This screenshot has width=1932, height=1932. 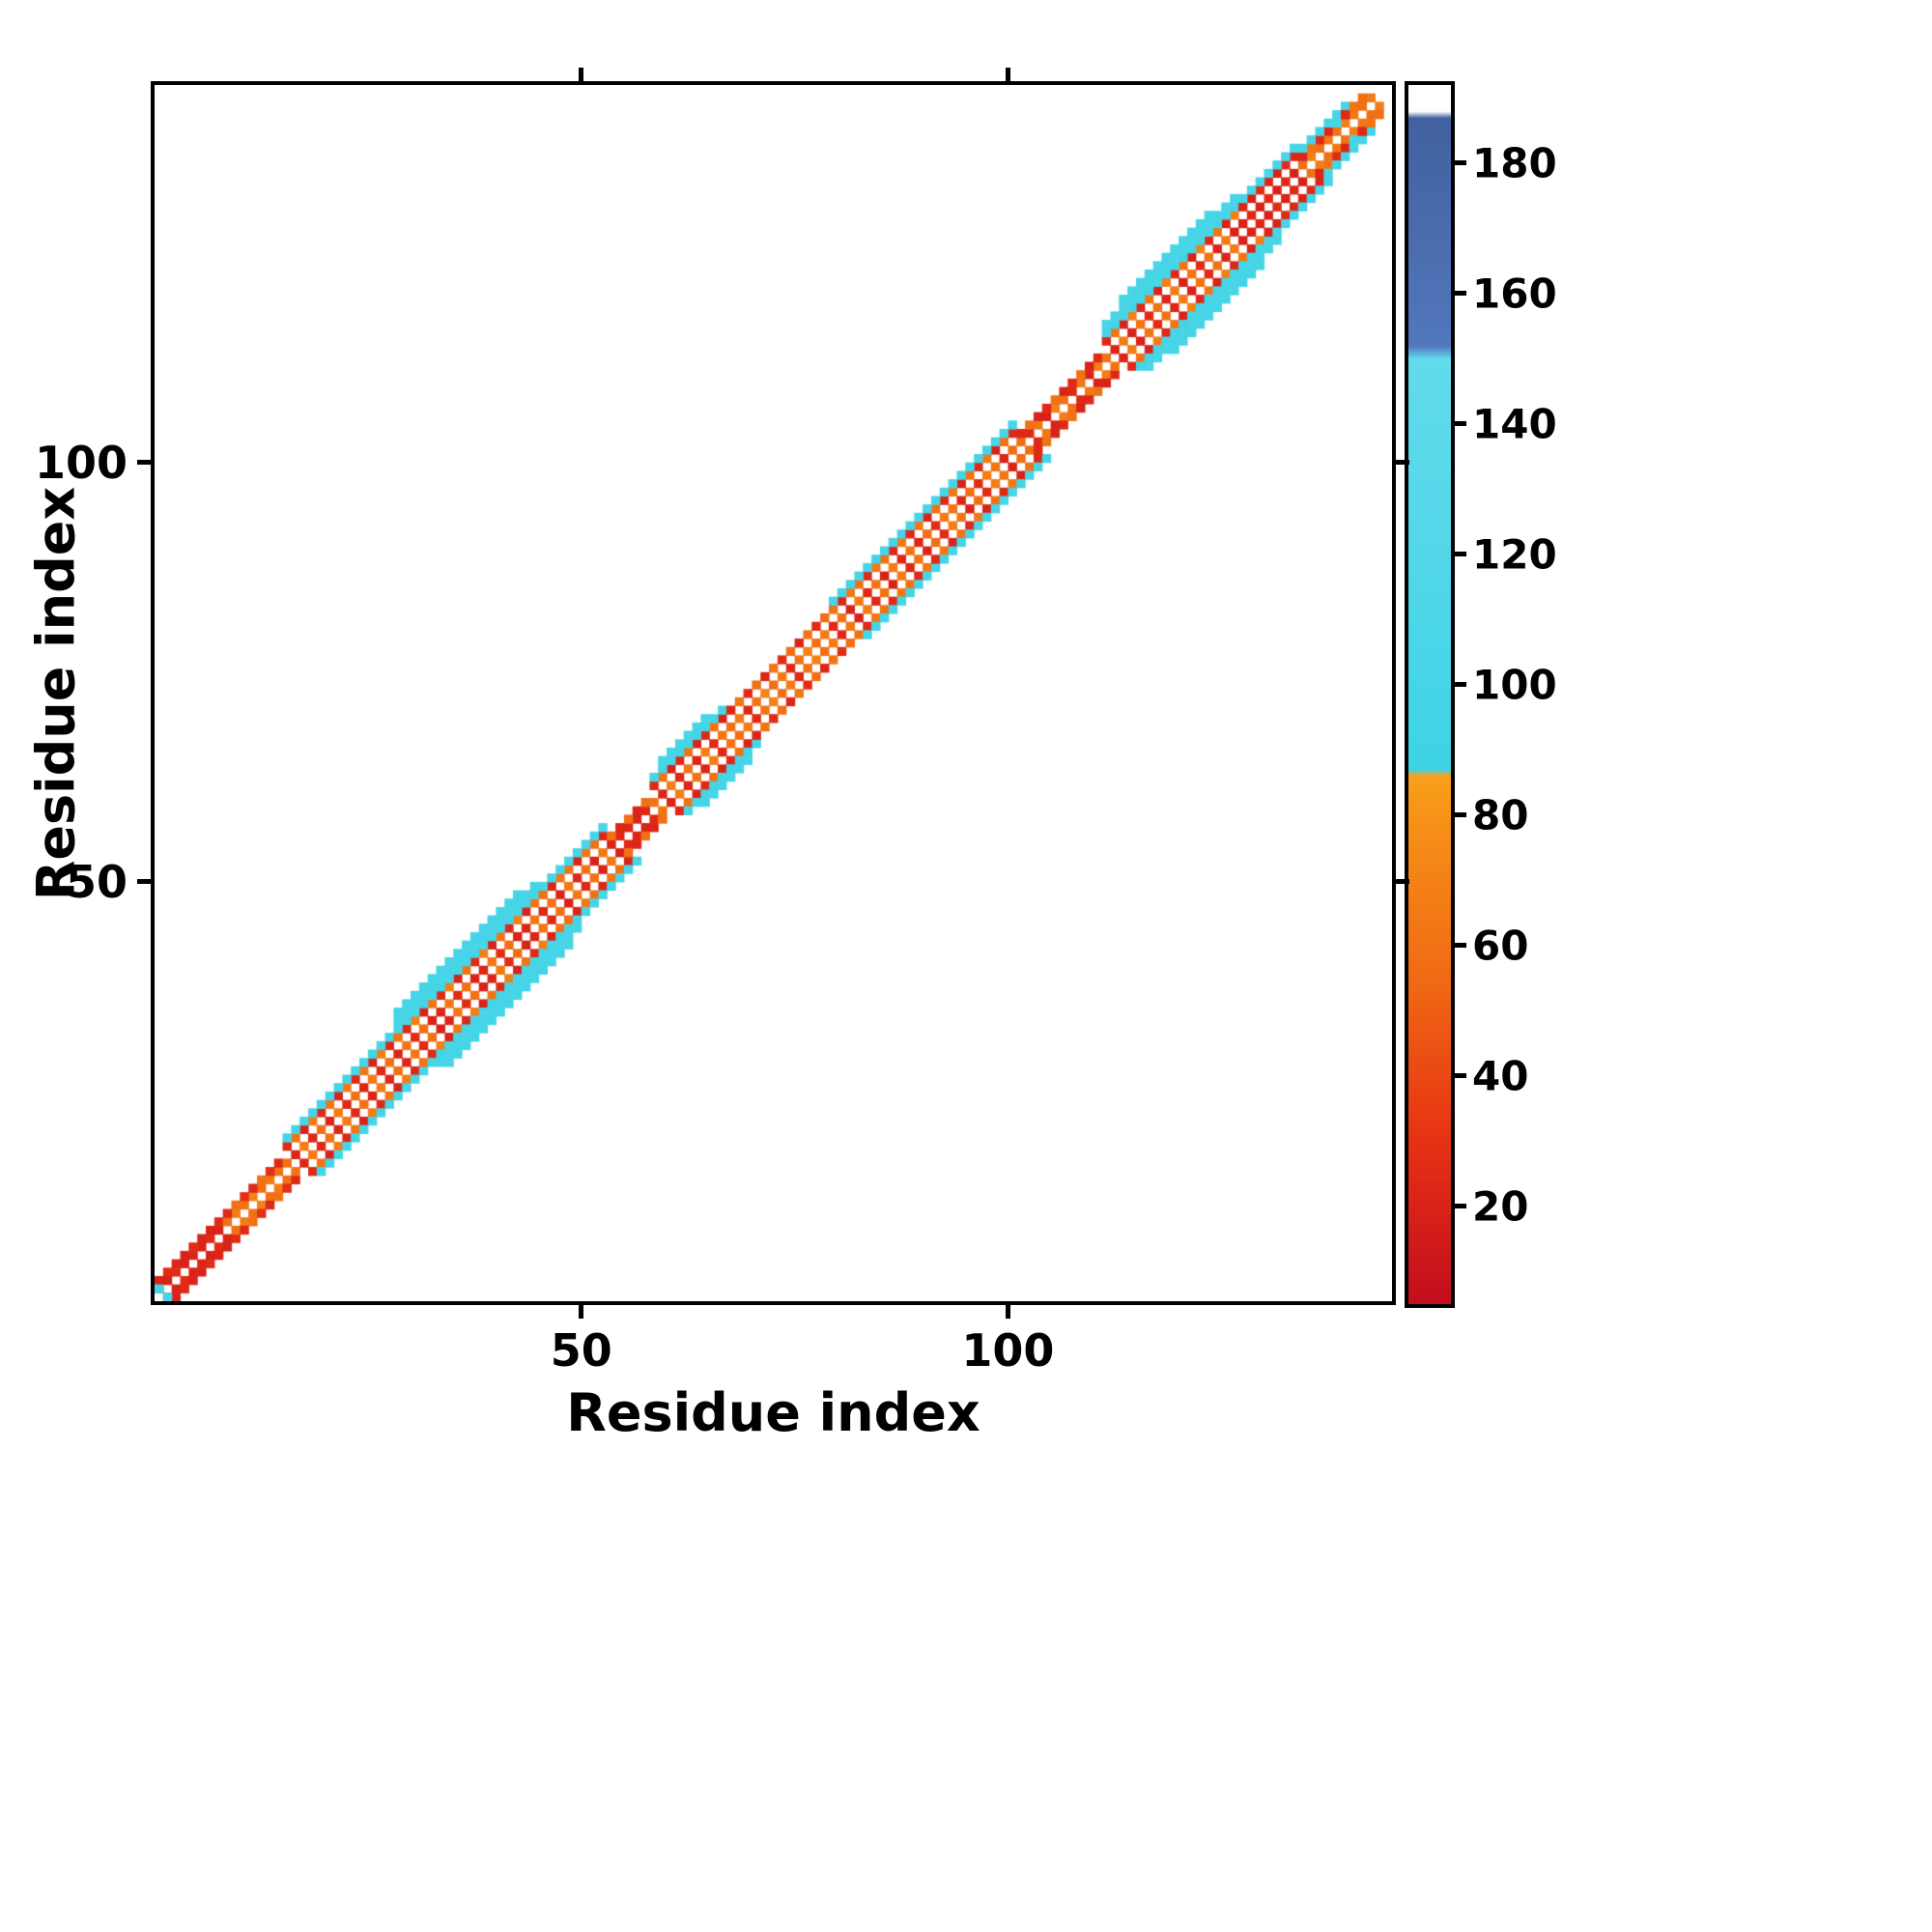 What do you see at coordinates (56, 693) in the screenshot?
I see `y-axis-label: Residue index` at bounding box center [56, 693].